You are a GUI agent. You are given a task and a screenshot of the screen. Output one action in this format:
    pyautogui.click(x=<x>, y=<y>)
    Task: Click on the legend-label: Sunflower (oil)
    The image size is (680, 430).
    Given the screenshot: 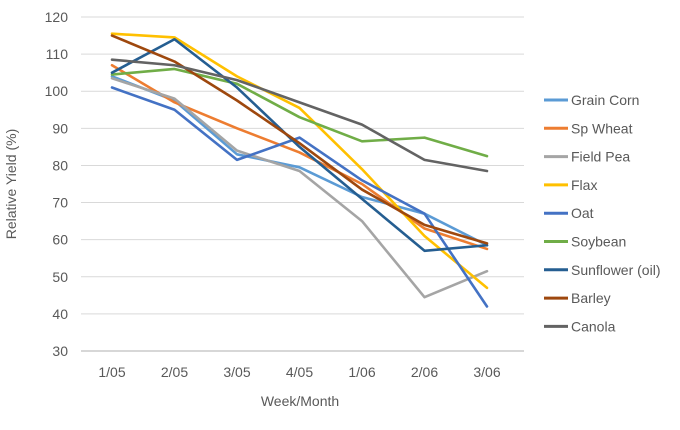 What is the action you would take?
    pyautogui.click(x=615, y=270)
    